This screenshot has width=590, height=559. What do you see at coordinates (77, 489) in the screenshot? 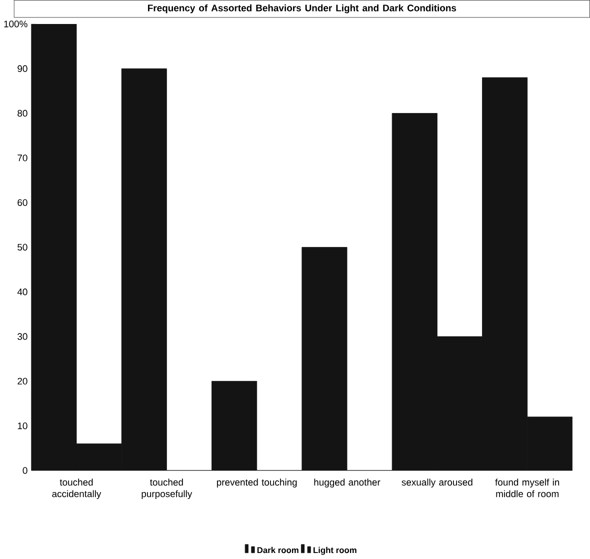
I see `x-tick-label: touched accidentally` at bounding box center [77, 489].